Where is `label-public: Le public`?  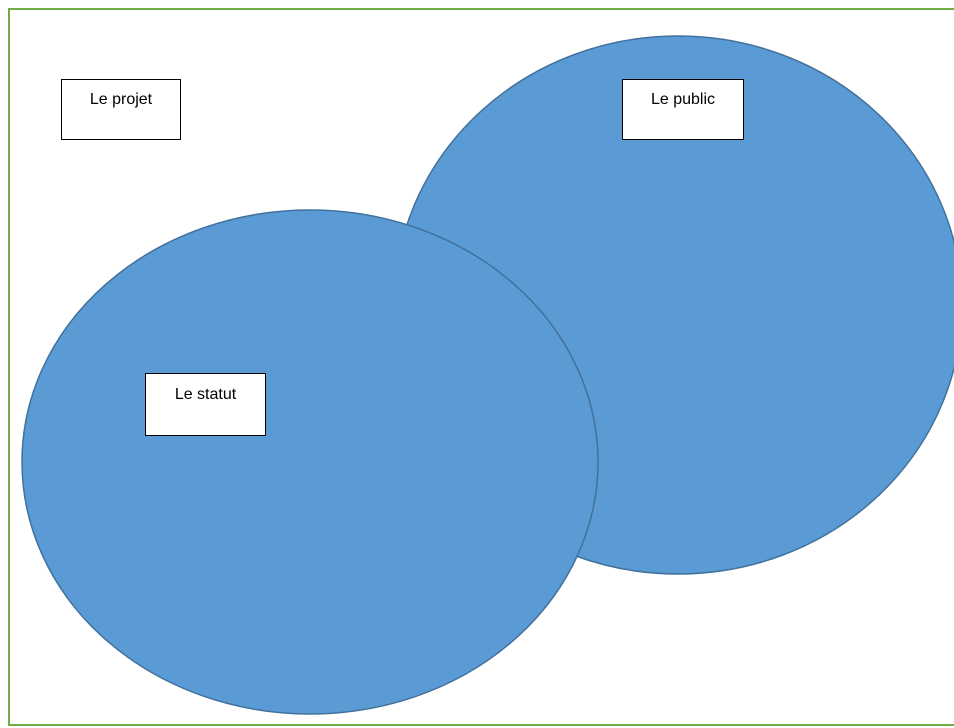 label-public: Le public is located at coordinates (683, 109).